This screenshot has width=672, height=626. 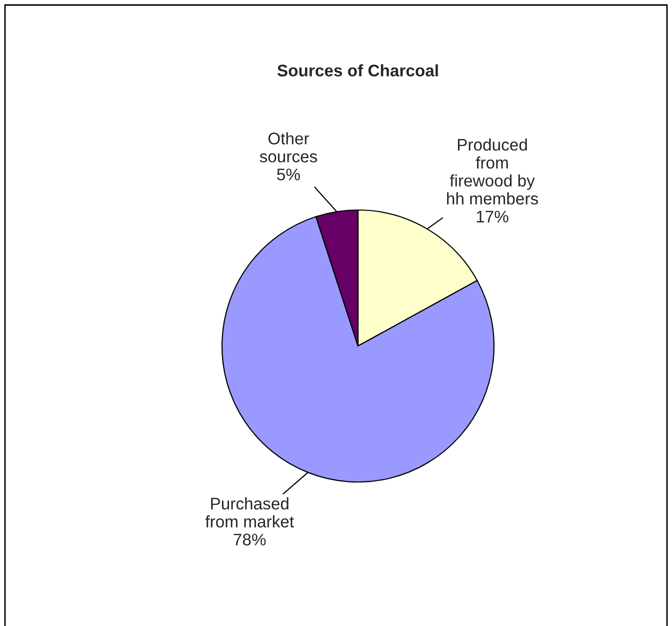 What do you see at coordinates (492, 216) in the screenshot?
I see `data-label: 17%` at bounding box center [492, 216].